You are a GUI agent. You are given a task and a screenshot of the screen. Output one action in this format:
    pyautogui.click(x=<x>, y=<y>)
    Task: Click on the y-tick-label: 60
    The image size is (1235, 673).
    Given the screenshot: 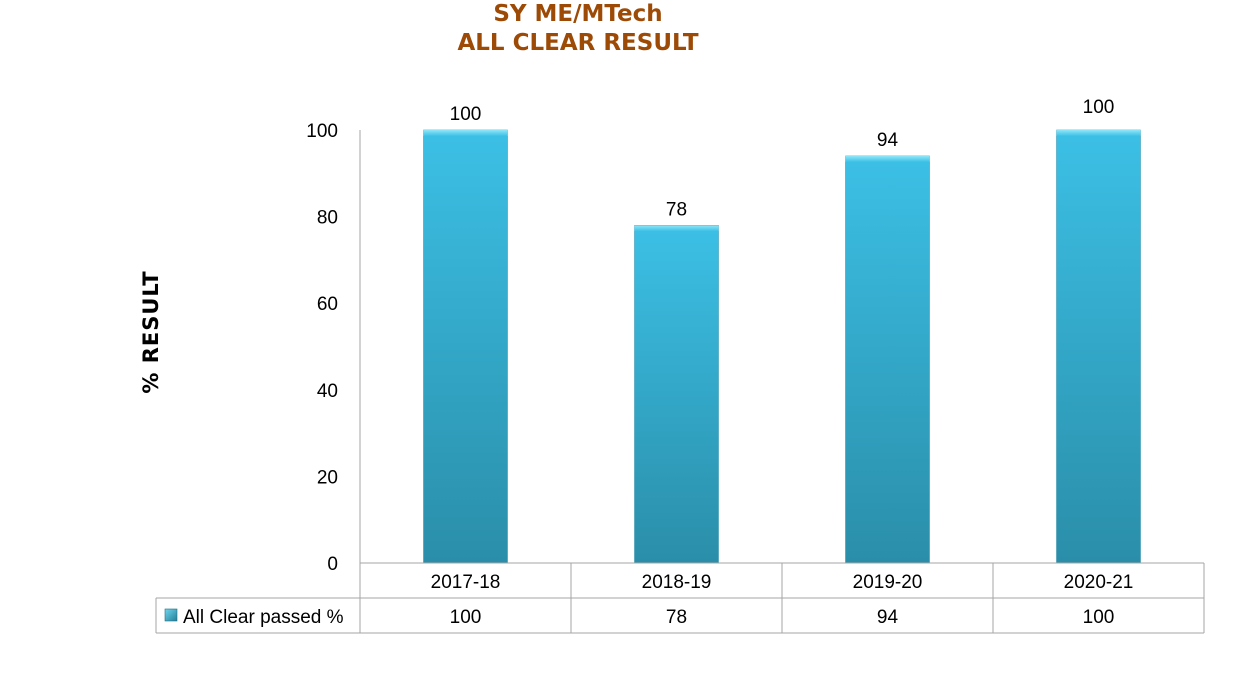 What is the action you would take?
    pyautogui.click(x=327, y=304)
    